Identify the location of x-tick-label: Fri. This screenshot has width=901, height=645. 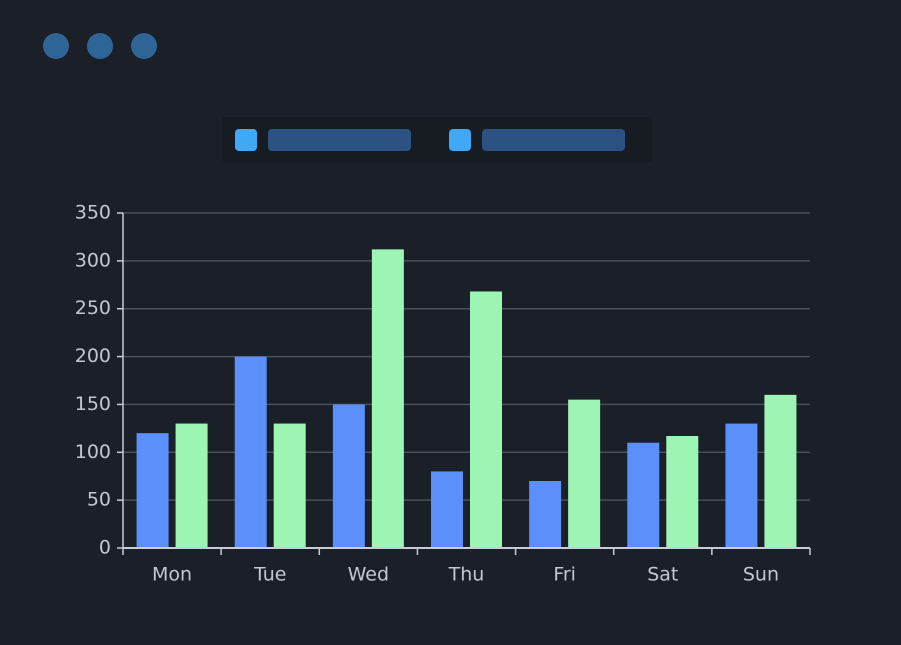
(564, 575).